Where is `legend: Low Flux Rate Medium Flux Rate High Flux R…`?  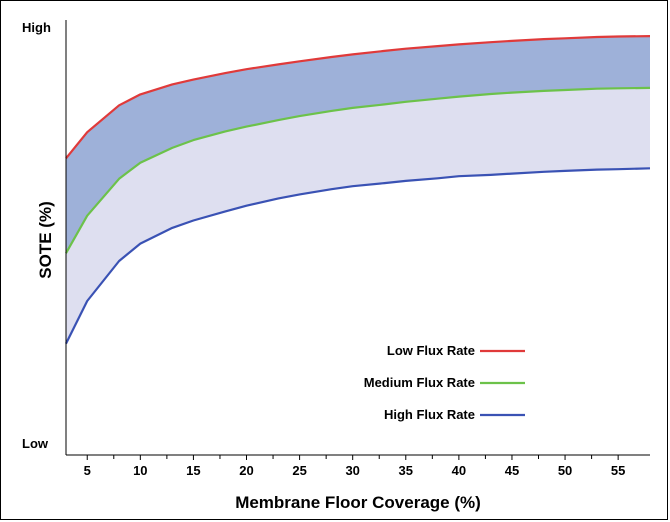 legend: Low Flux Rate Medium Flux Rate High Flux R… is located at coordinates (444, 382).